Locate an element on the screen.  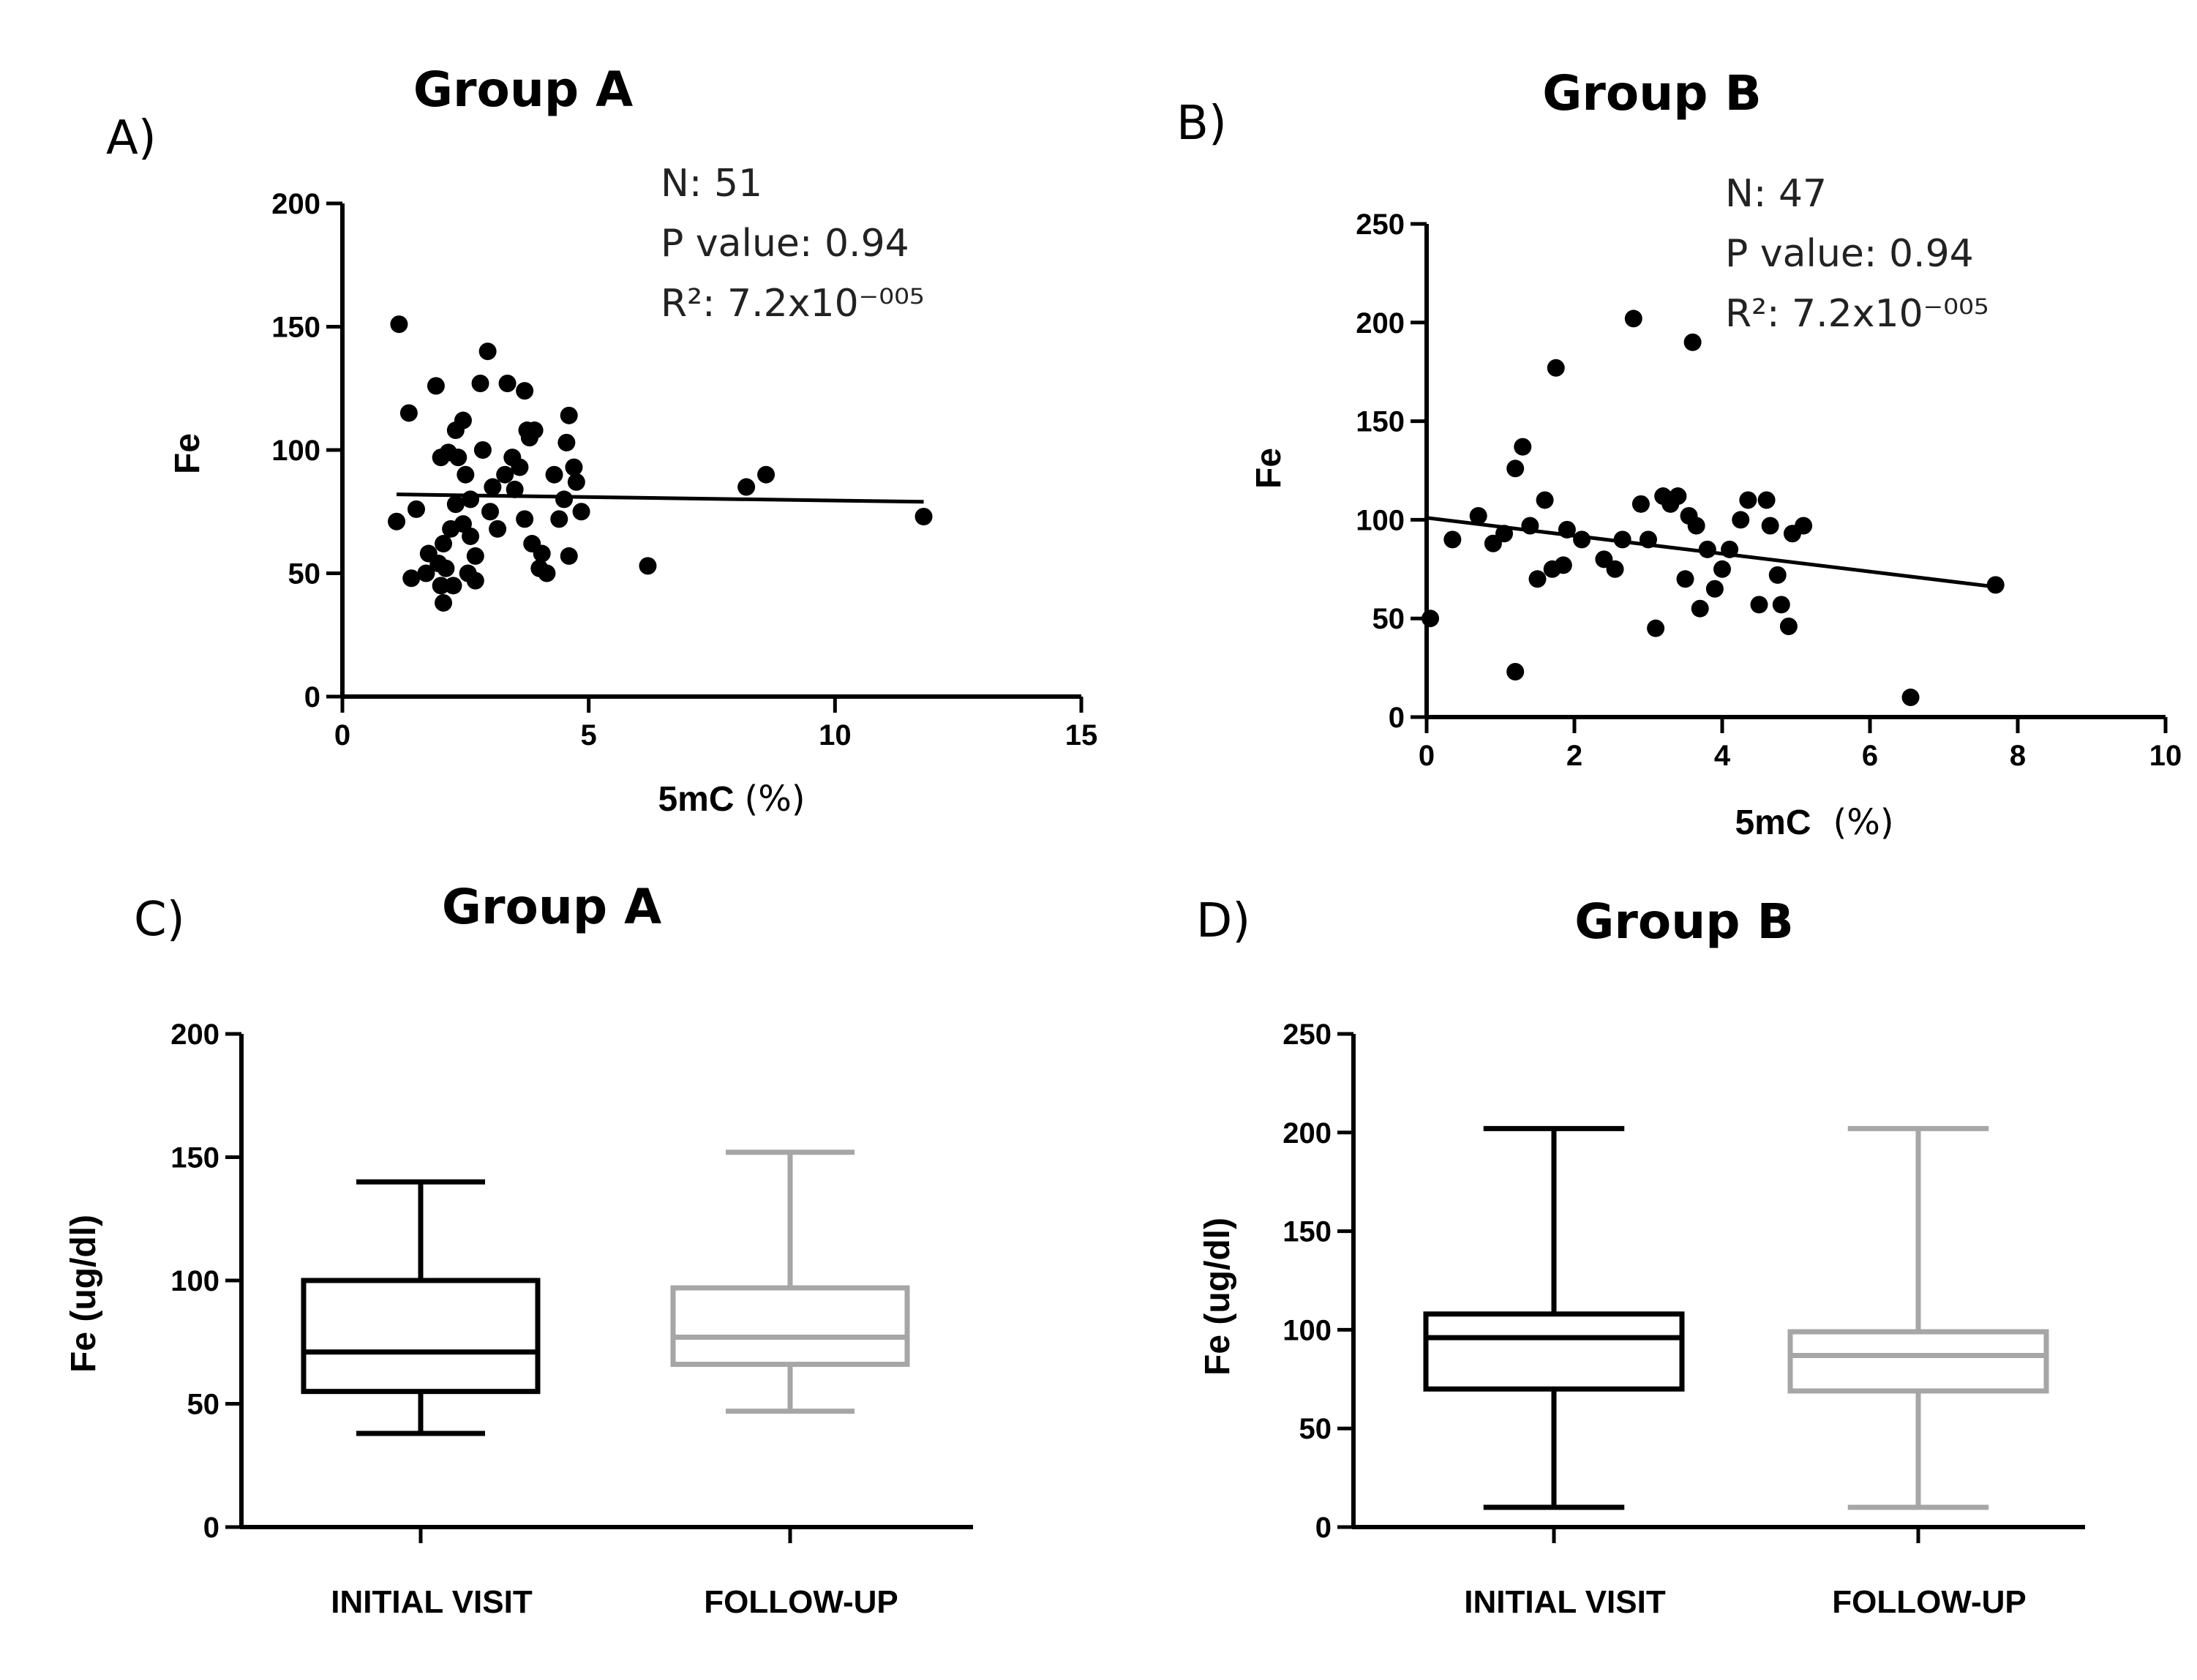
panel-b-ytick-label: 200 is located at coordinates (1380, 323).